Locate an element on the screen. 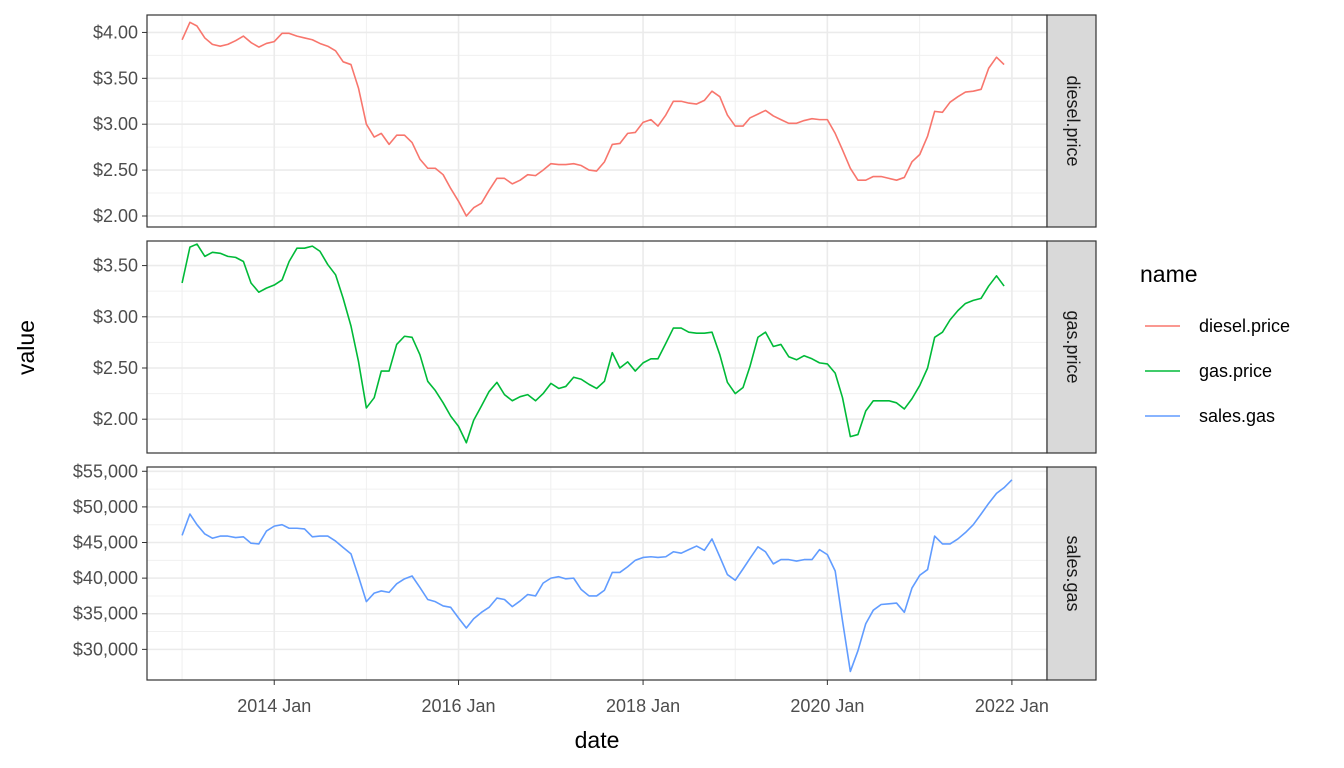 The image size is (1344, 768). x-axis: 2014 Jan 2016 Jan 2018 Jan 2020 Jan 2022 Jan is located at coordinates (643, 698).